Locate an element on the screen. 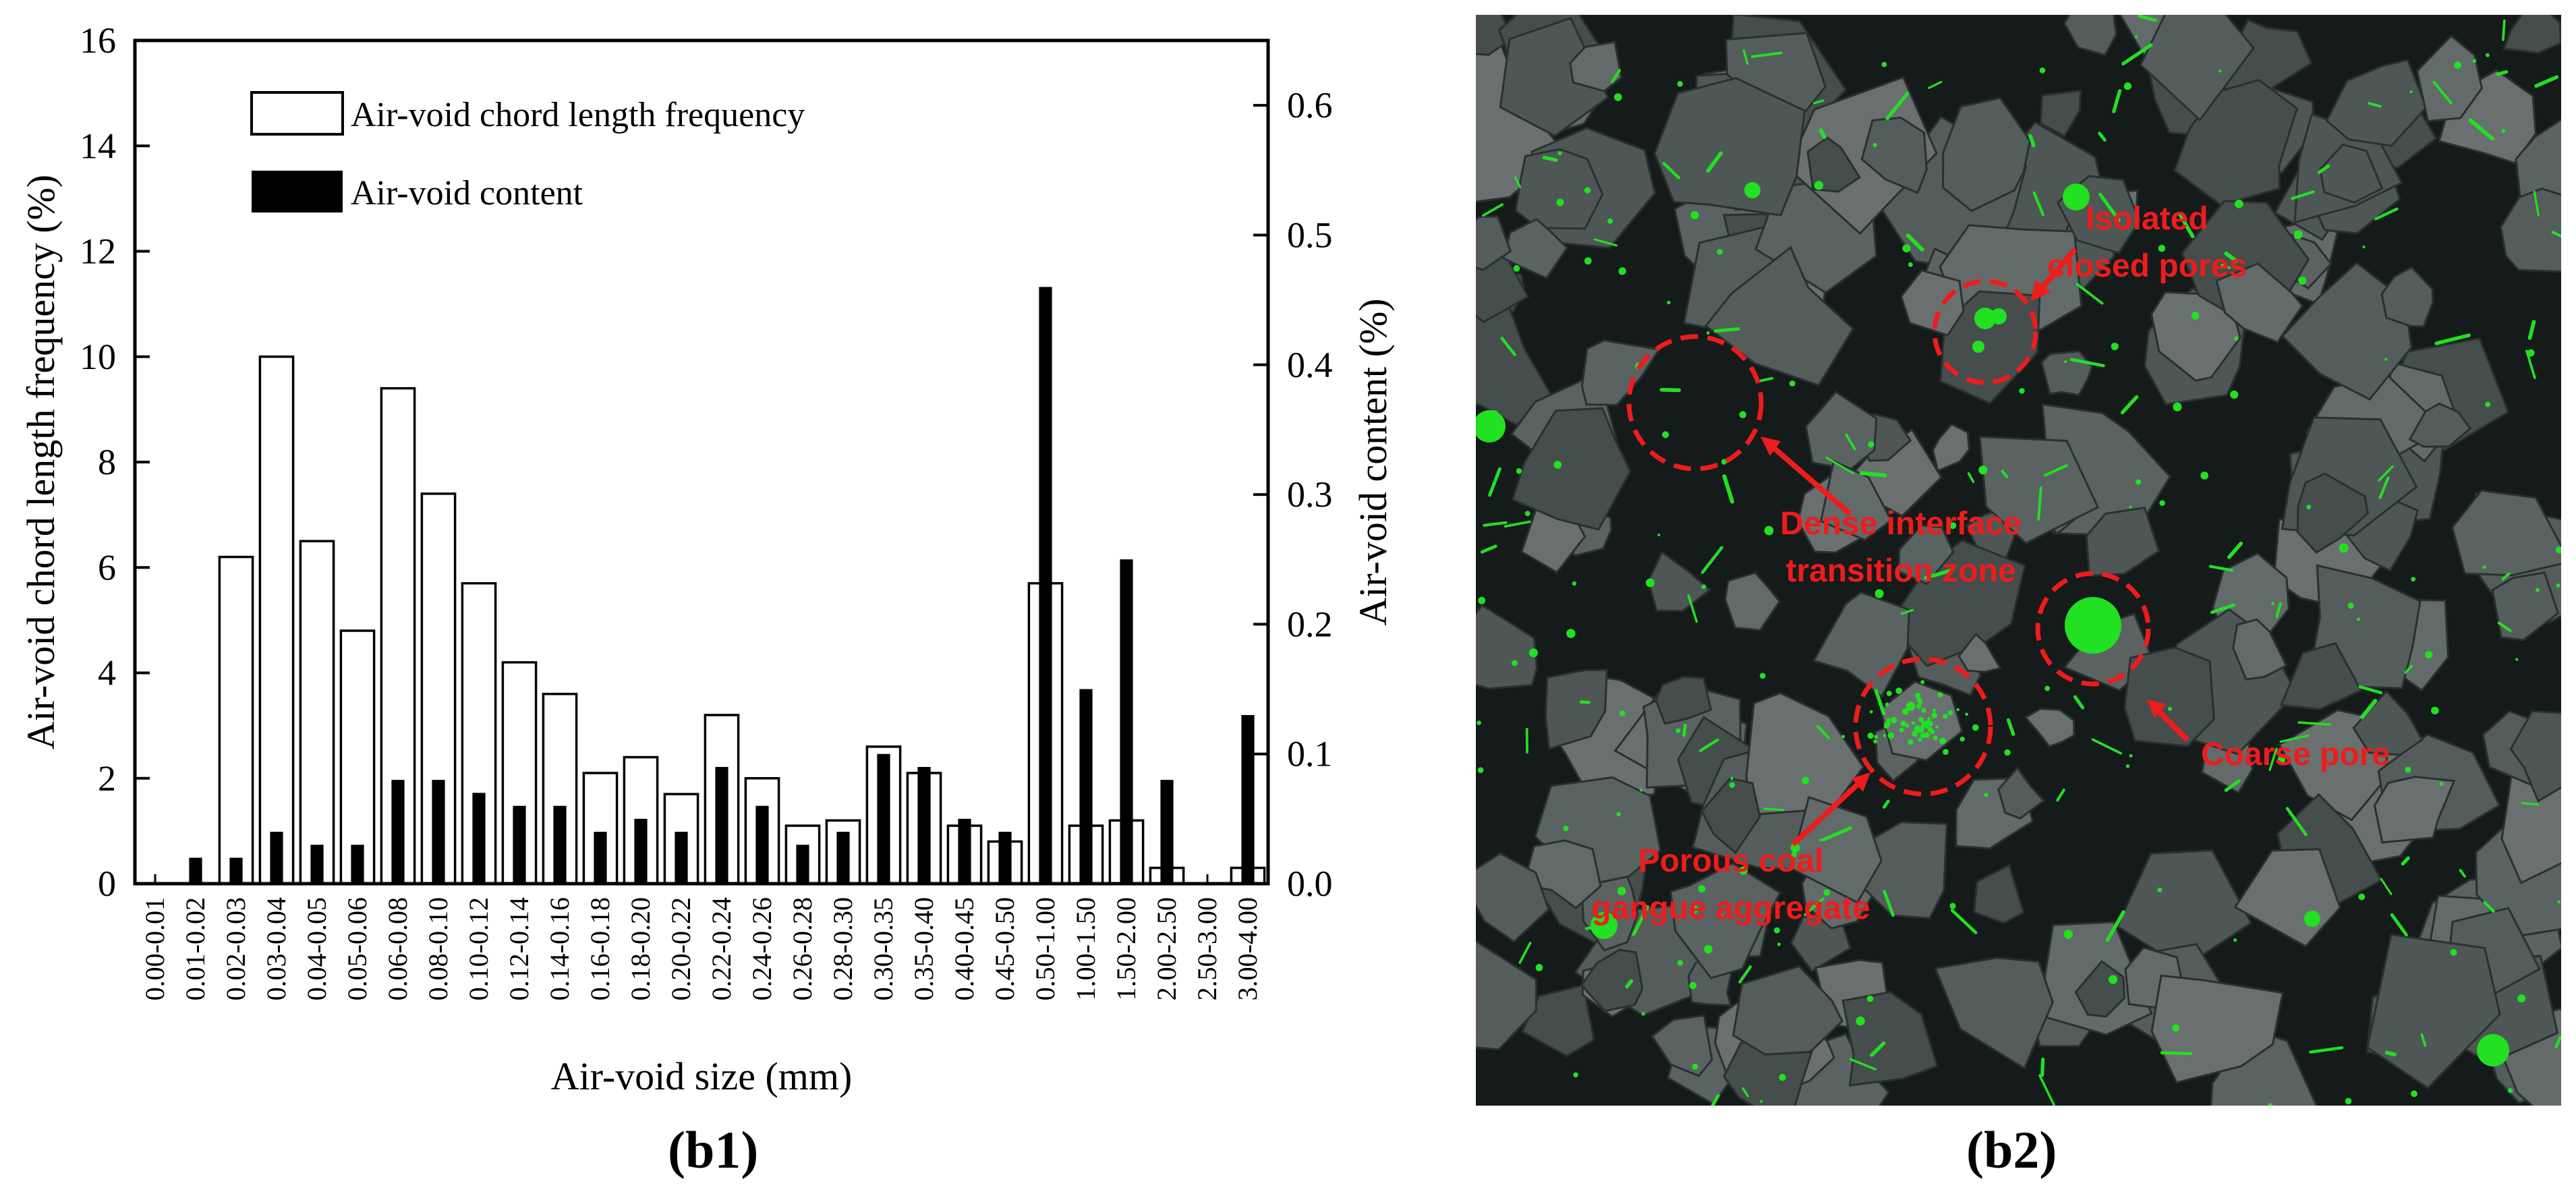 The height and width of the screenshot is (1196, 2576). arrowhead-coarse is located at coordinates (2157, 709).